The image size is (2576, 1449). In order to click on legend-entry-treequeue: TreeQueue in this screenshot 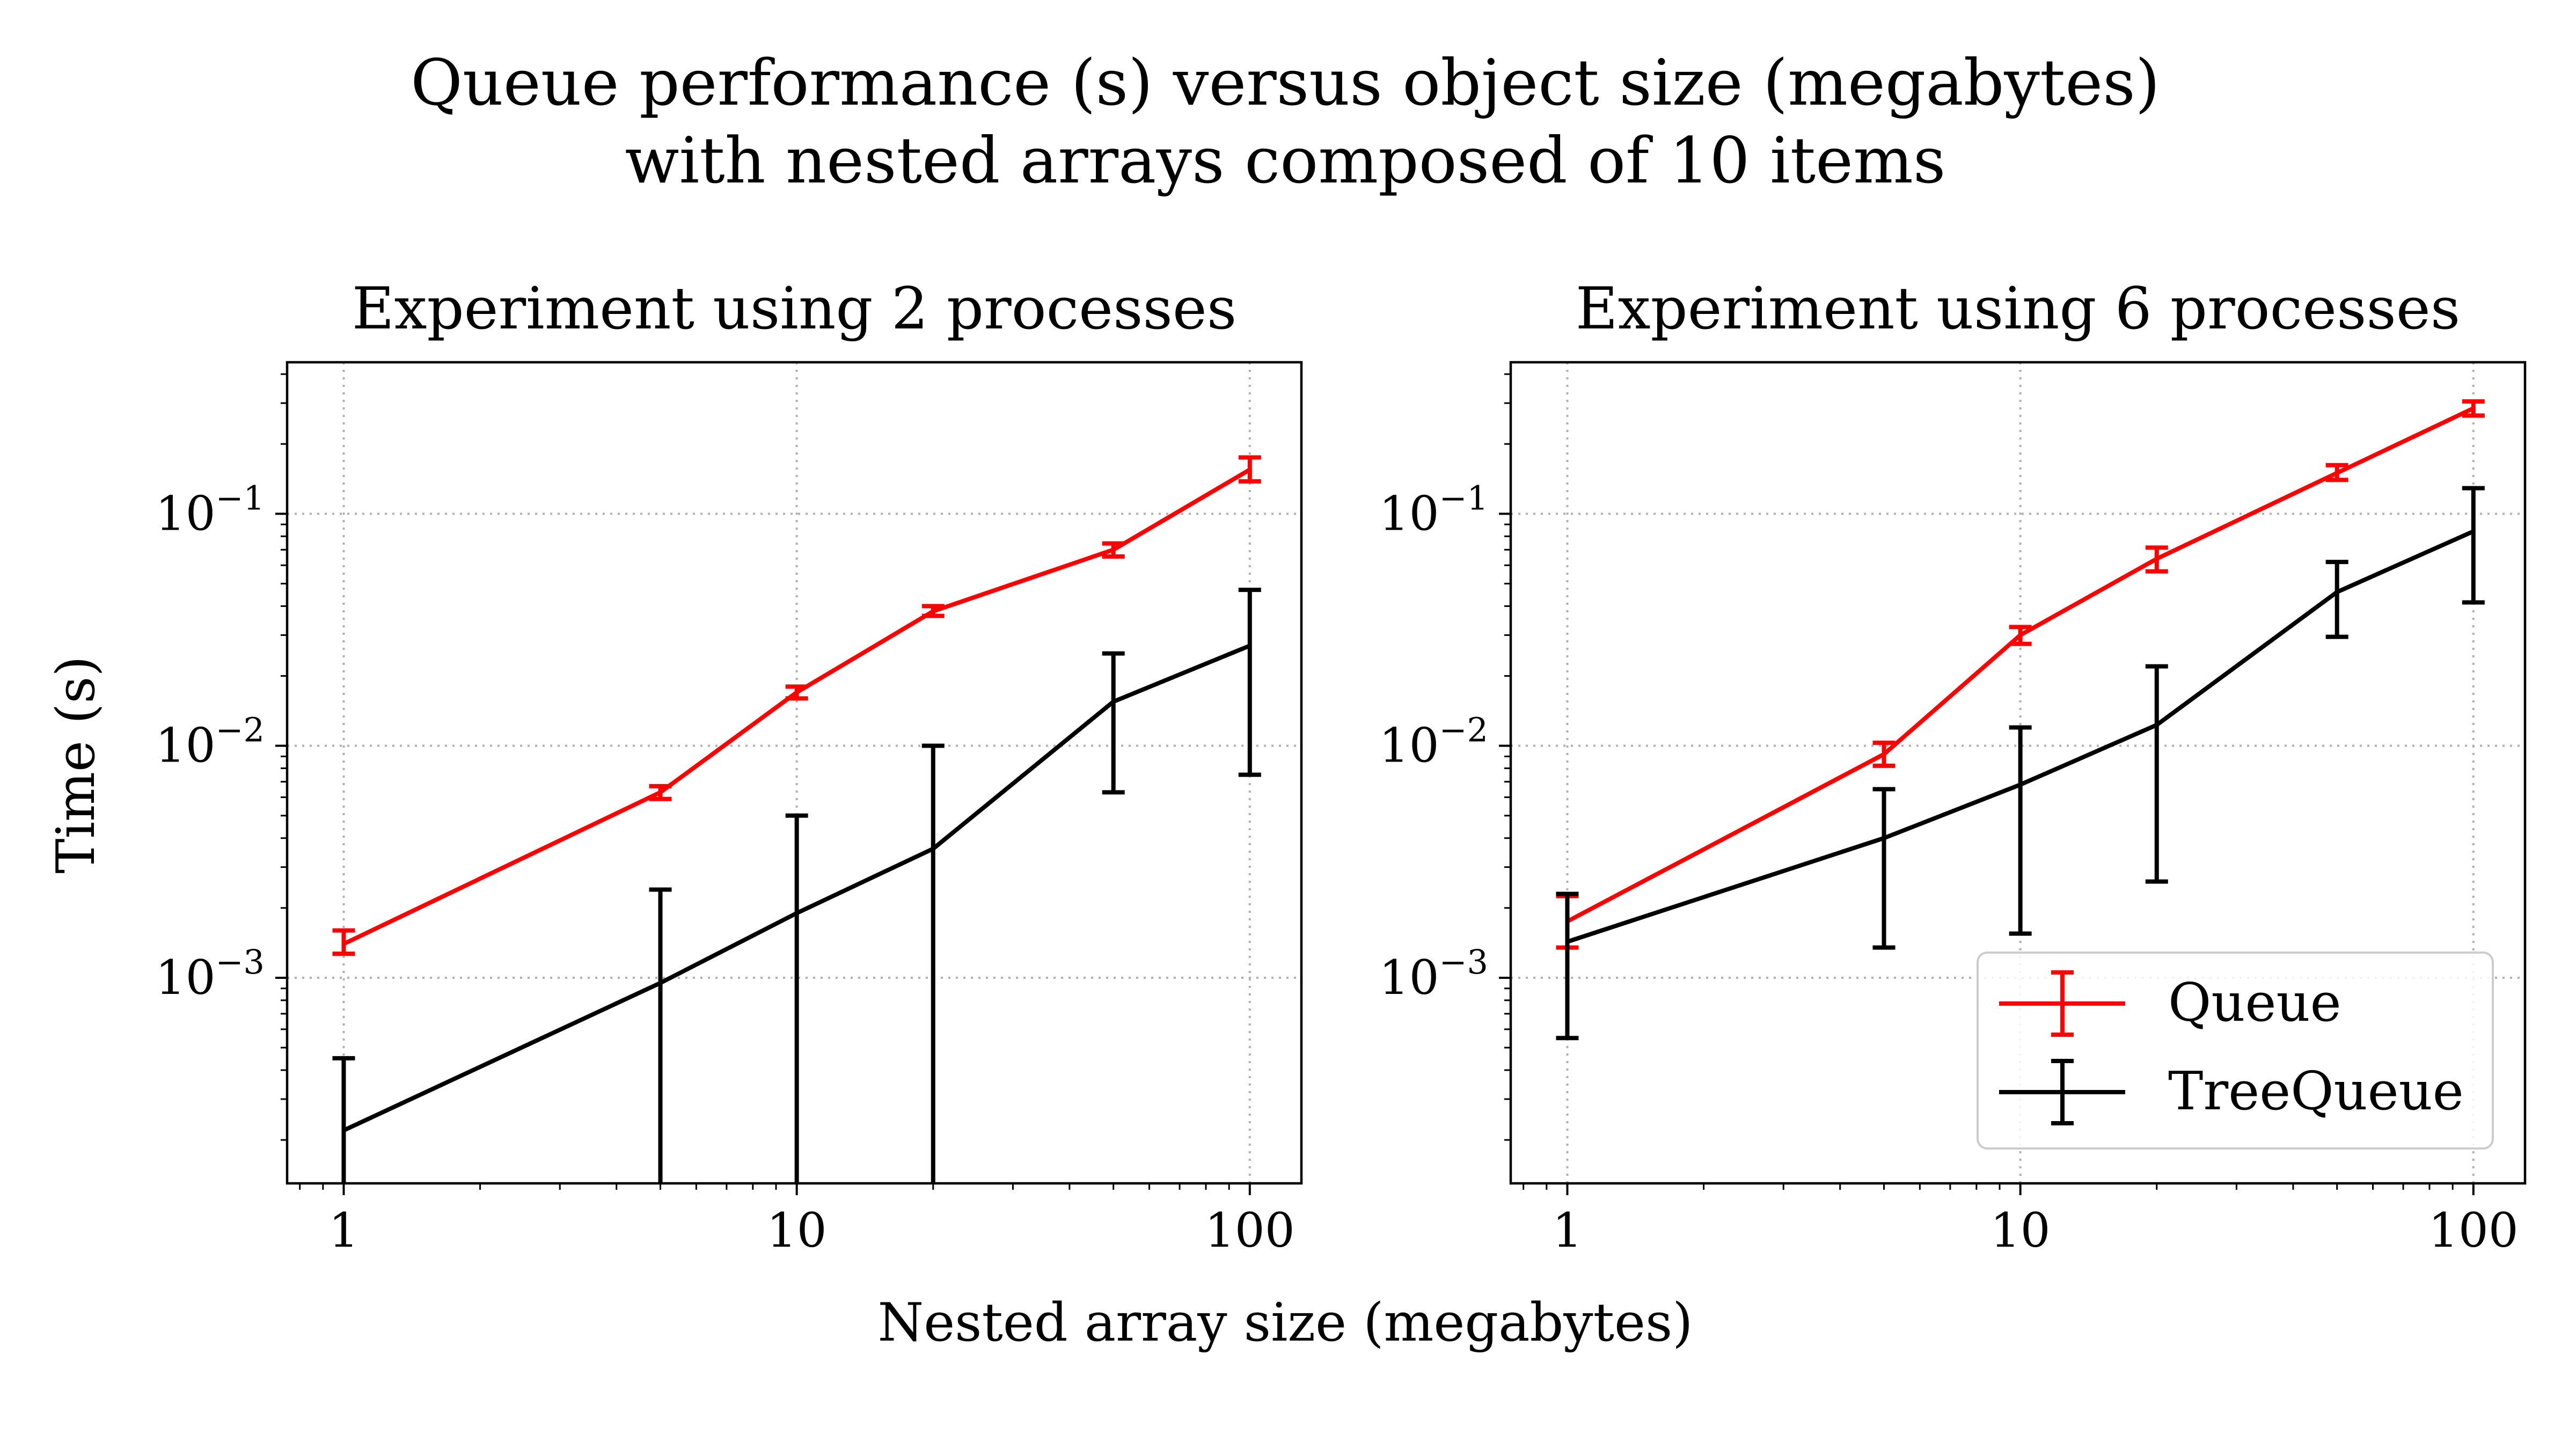, I will do `click(2231, 1092)`.